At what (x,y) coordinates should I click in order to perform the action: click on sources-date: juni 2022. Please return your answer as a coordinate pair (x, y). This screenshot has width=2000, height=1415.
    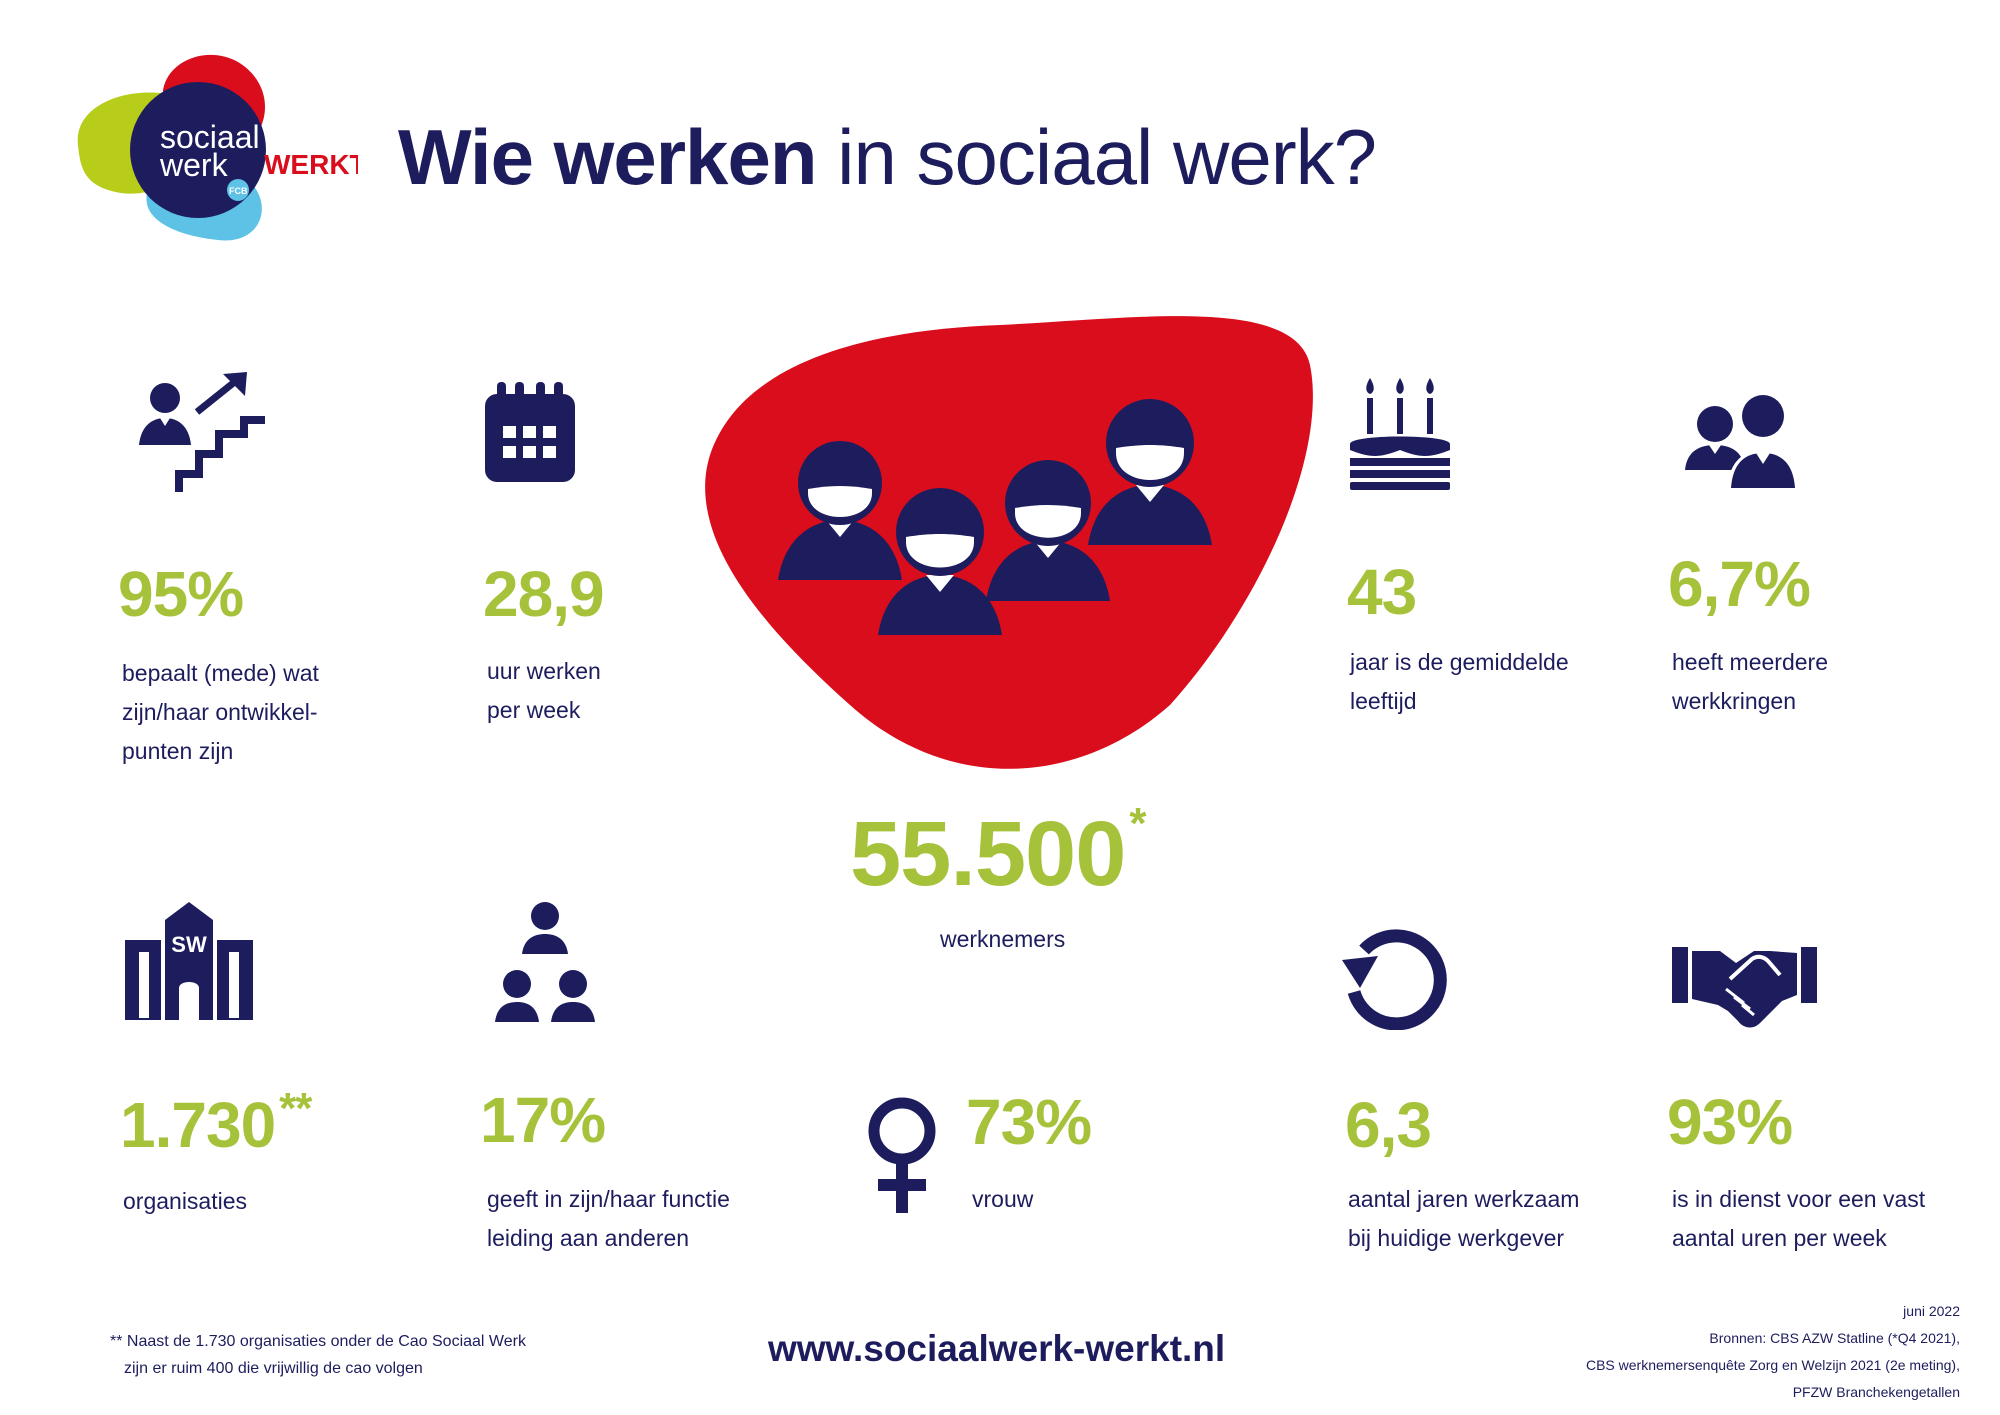
    Looking at the image, I should click on (1931, 1311).